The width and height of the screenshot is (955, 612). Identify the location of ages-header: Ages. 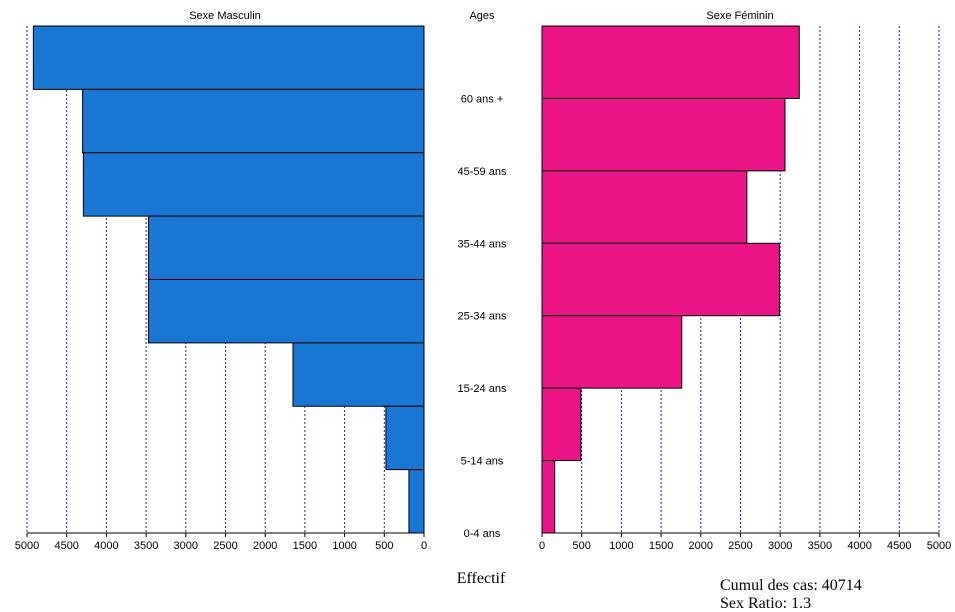
(482, 16).